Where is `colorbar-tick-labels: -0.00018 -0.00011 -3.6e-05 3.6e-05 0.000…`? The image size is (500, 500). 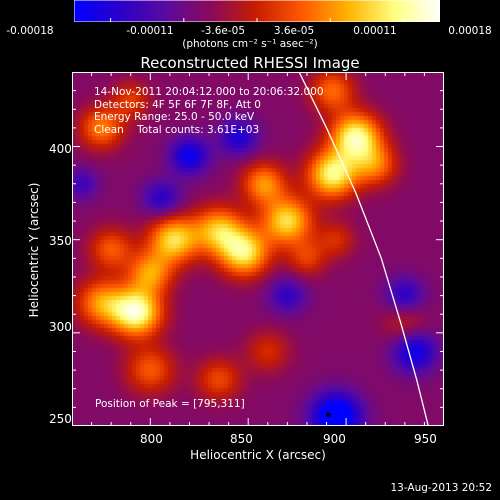
colorbar-tick-labels: -0.00018 -0.00011 -3.6e-05 3.6e-05 0.000… is located at coordinates (250, 32).